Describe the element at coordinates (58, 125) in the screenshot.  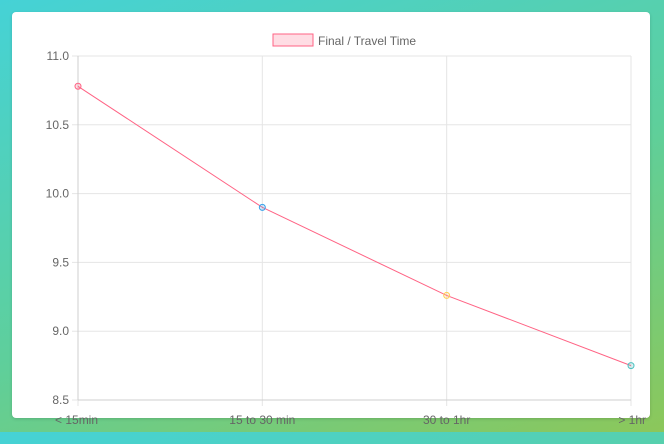
I see `y-tick-label: 10.5` at that location.